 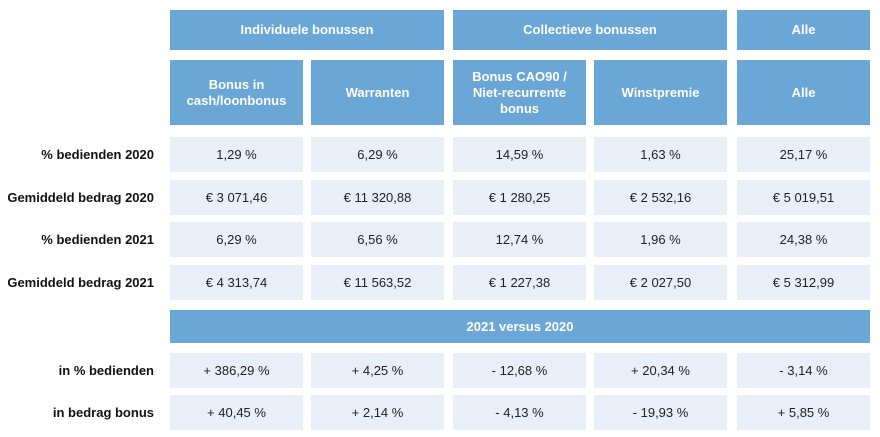 I want to click on data-cell: € 2 532,16, so click(x=660, y=197).